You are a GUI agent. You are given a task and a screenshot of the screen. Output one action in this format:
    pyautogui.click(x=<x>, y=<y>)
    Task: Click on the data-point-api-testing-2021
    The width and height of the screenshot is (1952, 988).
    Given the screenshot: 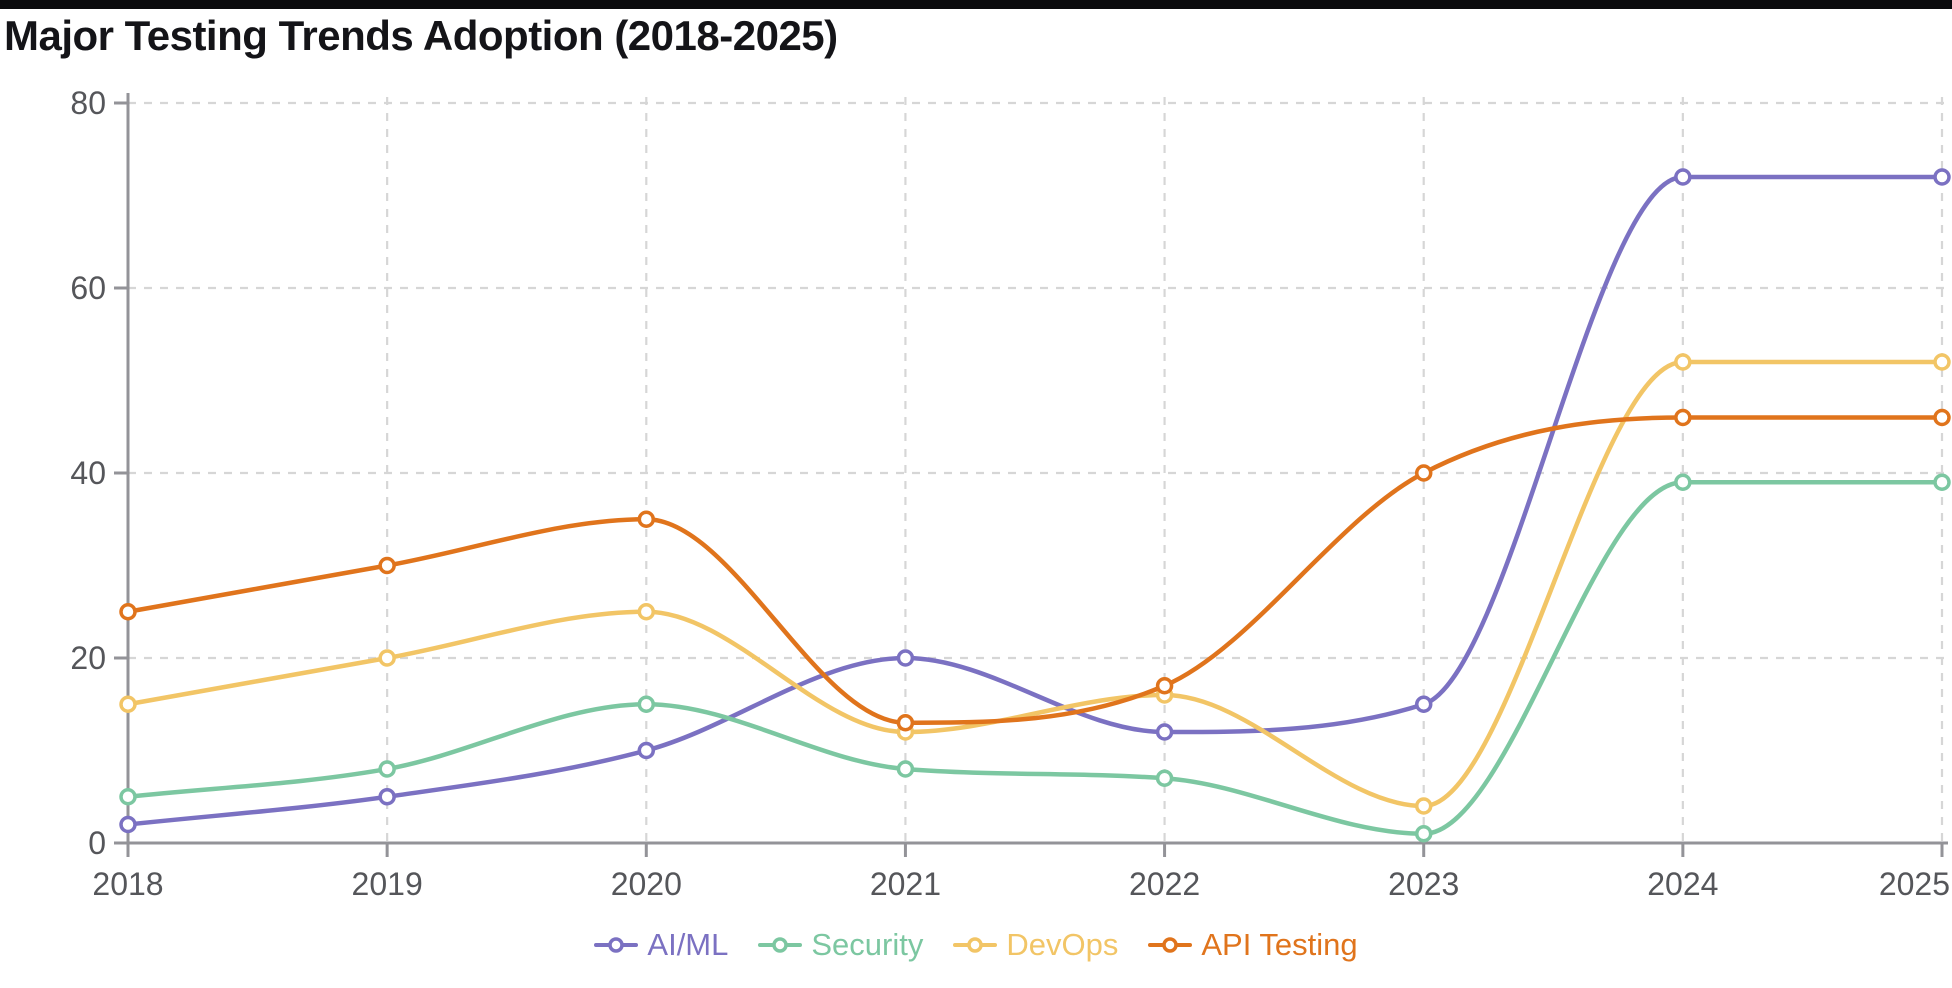 What is the action you would take?
    pyautogui.click(x=905, y=723)
    